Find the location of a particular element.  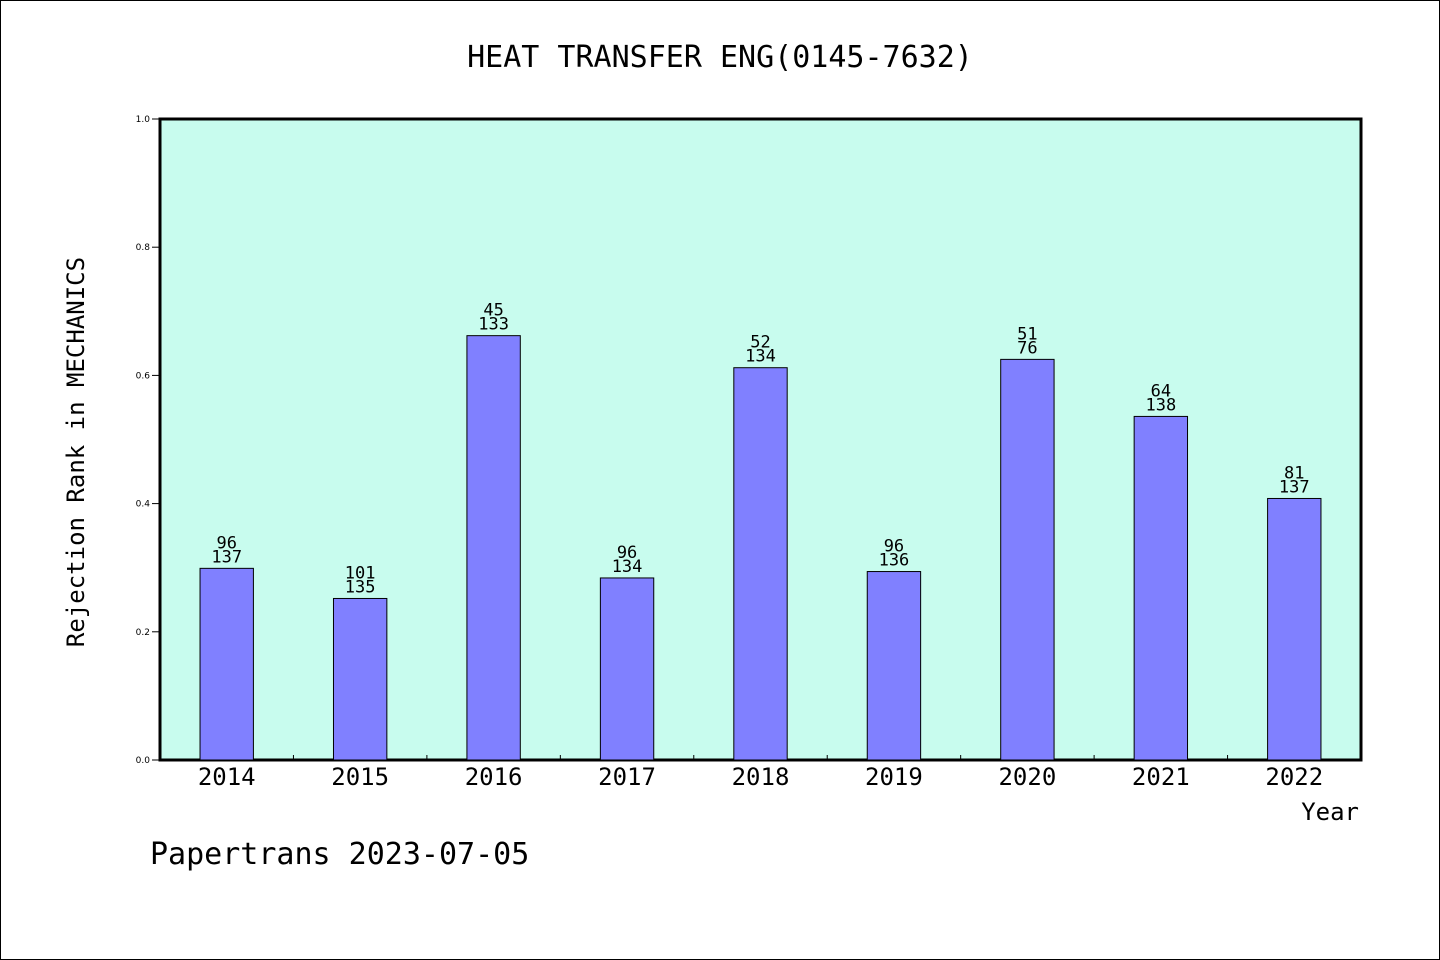

x-tick-label-2019: 2019 is located at coordinates (894, 777).